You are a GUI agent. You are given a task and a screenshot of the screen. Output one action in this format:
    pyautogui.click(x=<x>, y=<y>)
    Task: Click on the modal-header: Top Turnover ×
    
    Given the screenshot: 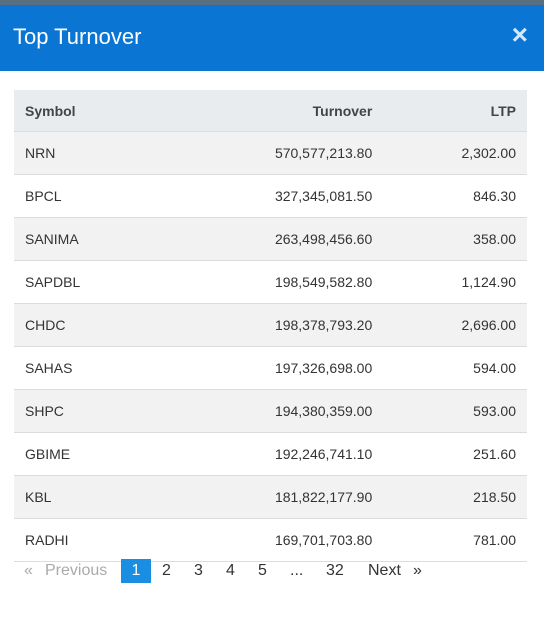 What is the action you would take?
    pyautogui.click(x=272, y=38)
    